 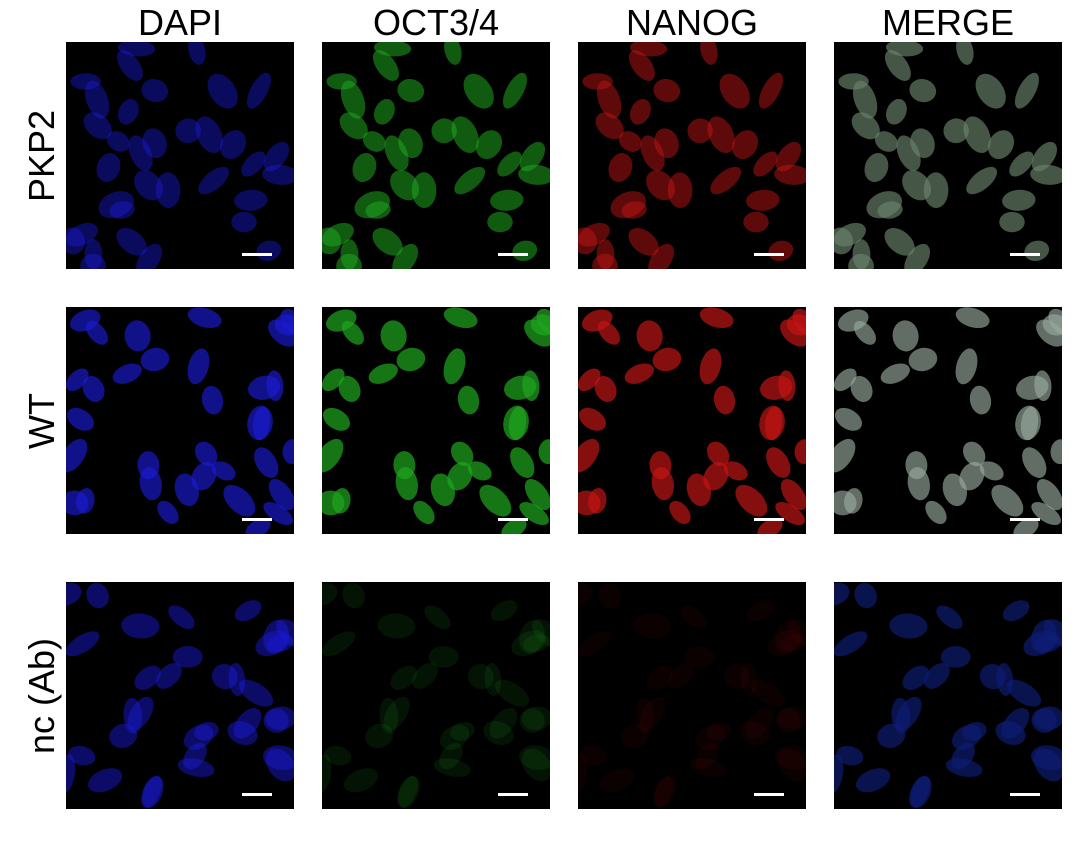 I want to click on column-header-red: NANOG, so click(x=691, y=22).